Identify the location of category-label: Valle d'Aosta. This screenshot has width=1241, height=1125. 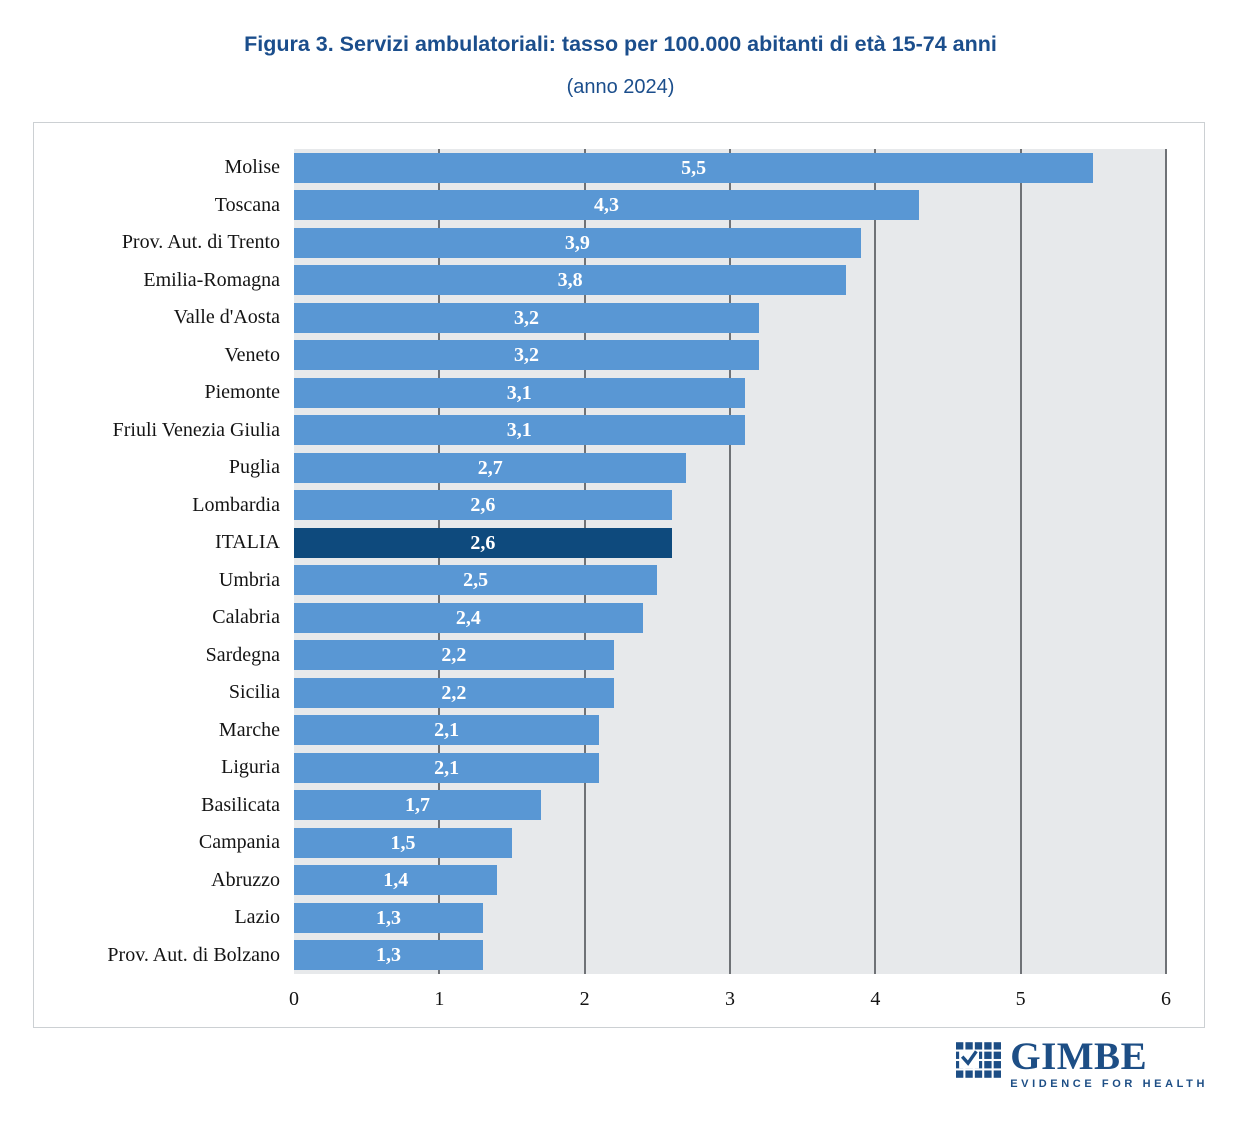
(226, 317).